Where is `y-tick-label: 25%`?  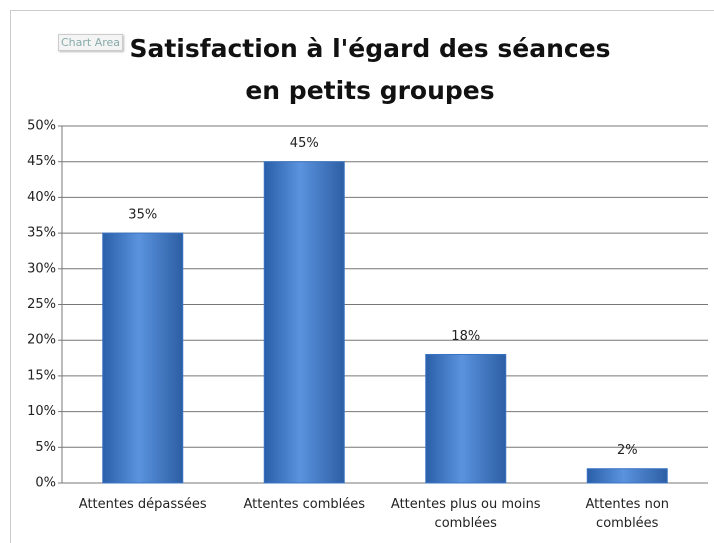 y-tick-label: 25% is located at coordinates (41, 304).